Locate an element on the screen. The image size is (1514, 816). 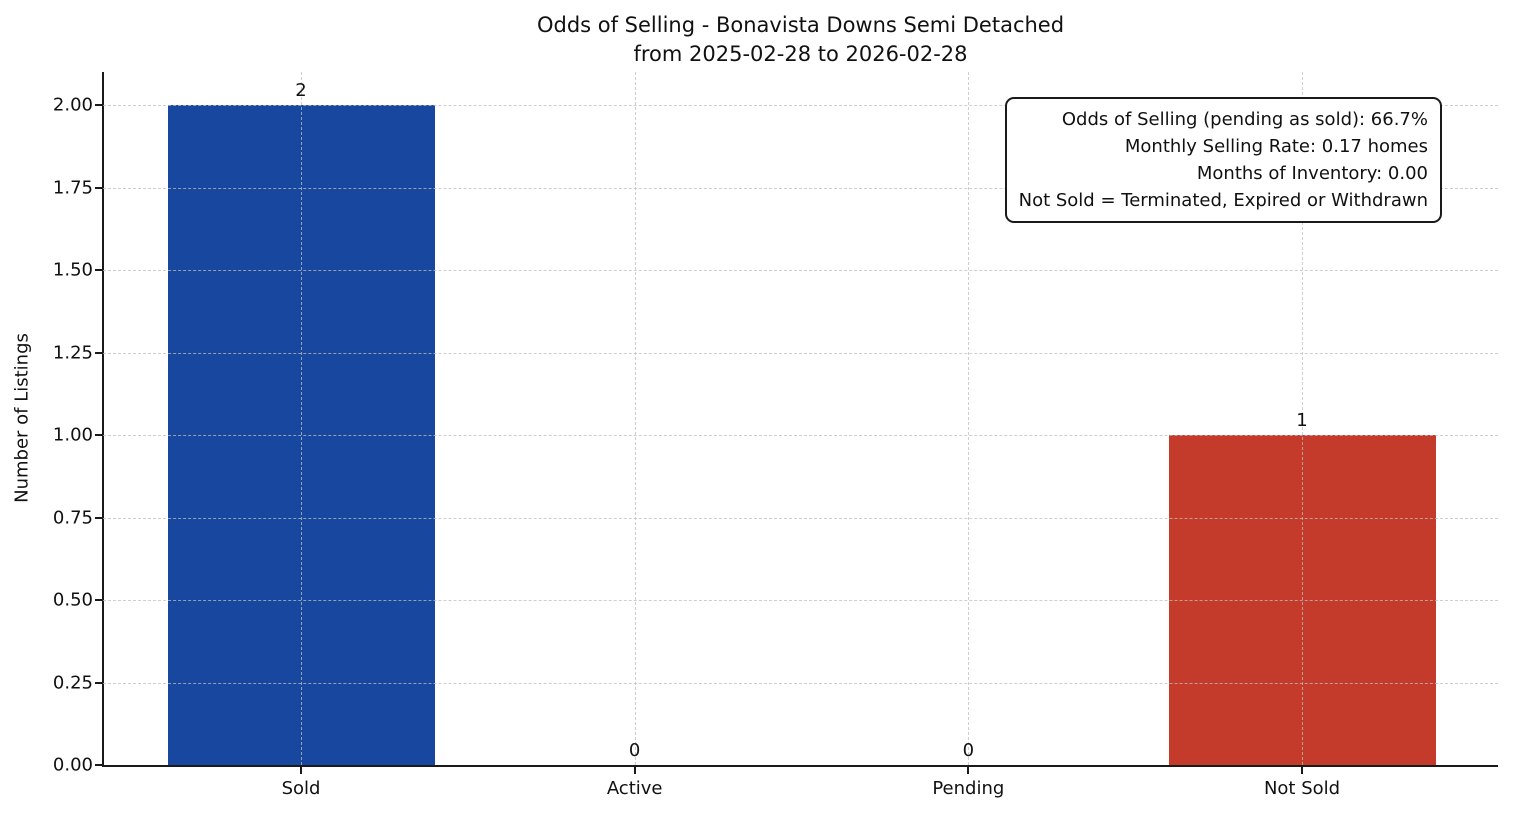
x-tick-label-pending: Pending is located at coordinates (968, 788).